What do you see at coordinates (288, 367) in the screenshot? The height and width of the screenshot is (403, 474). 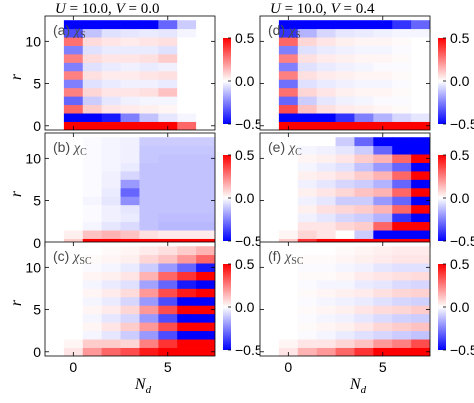 I see `x-tick-label: 0` at bounding box center [288, 367].